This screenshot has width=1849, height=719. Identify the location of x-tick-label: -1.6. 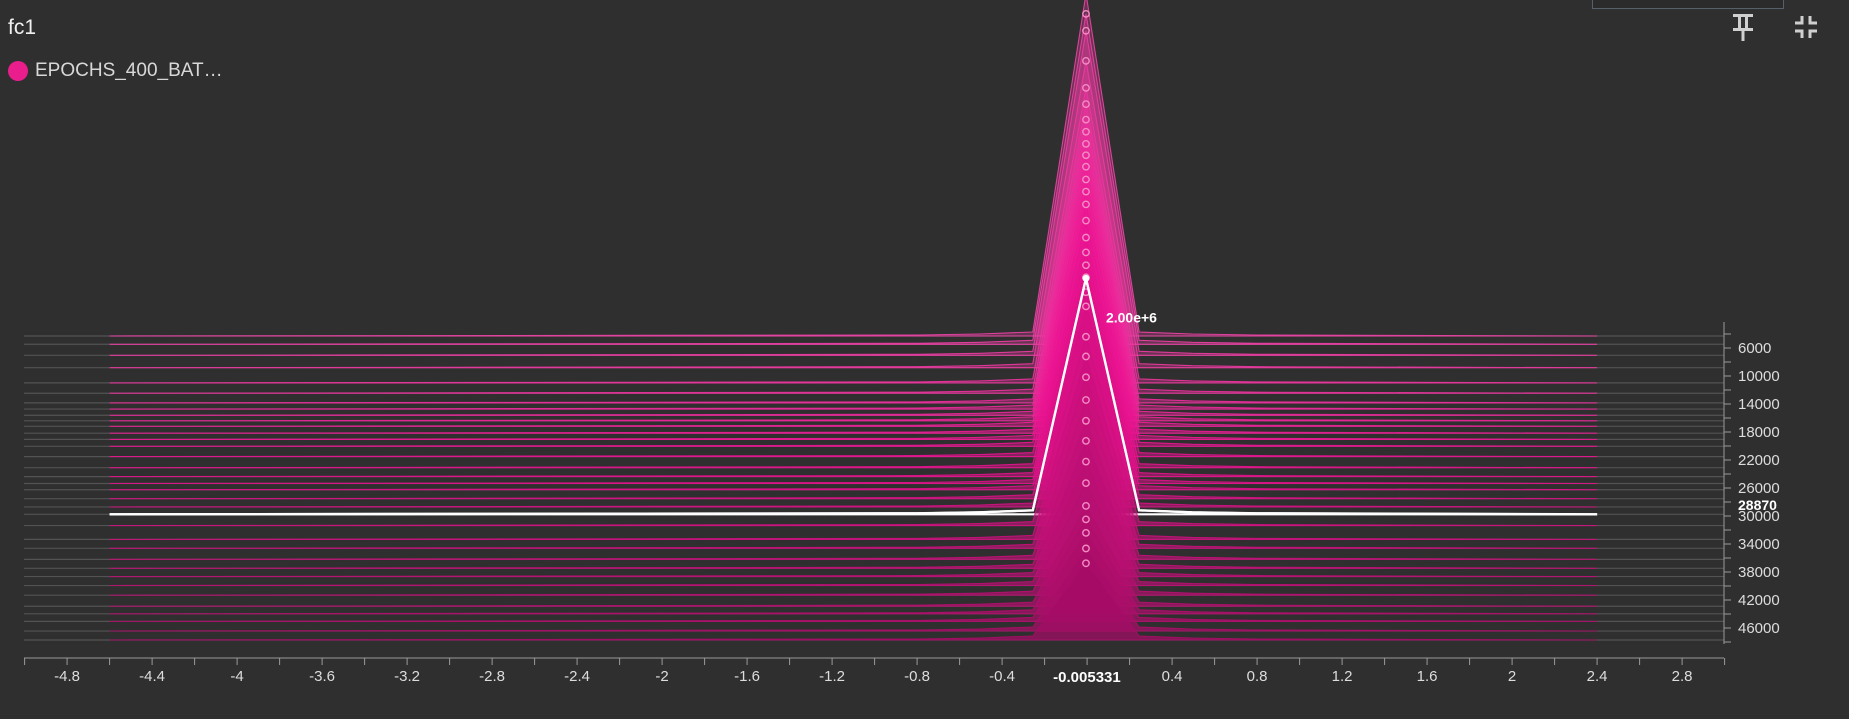
(747, 676).